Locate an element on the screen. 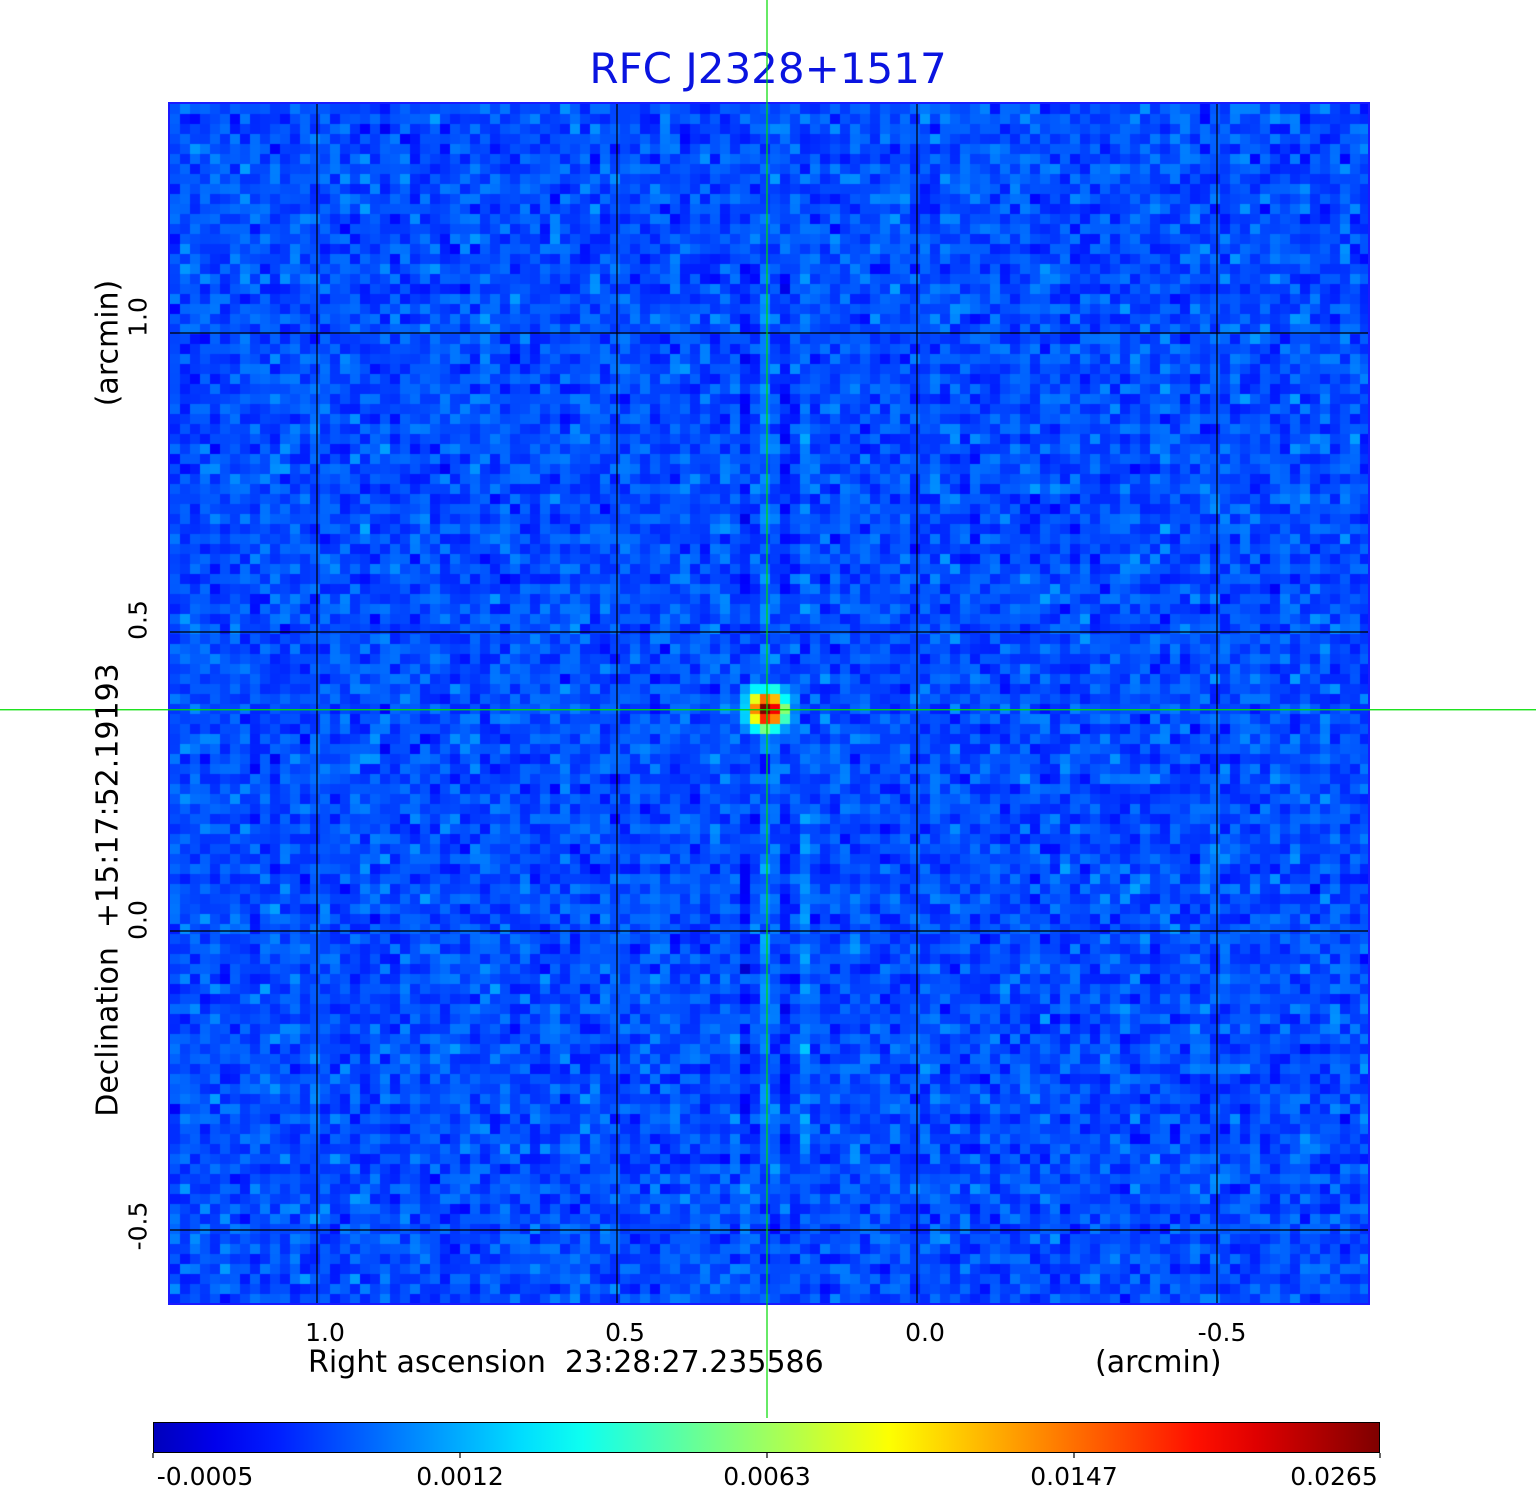 The image size is (1536, 1511). colorbar-tick-label: -0.0005 is located at coordinates (205, 1476).